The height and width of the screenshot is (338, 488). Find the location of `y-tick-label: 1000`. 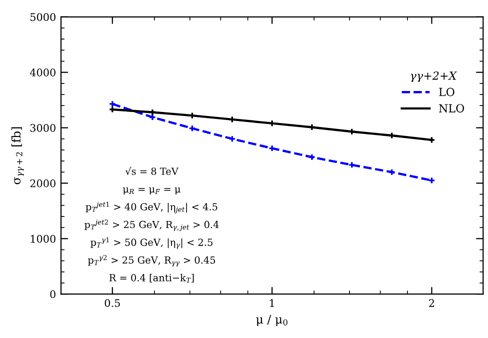

y-tick-label: 1000 is located at coordinates (43, 238).